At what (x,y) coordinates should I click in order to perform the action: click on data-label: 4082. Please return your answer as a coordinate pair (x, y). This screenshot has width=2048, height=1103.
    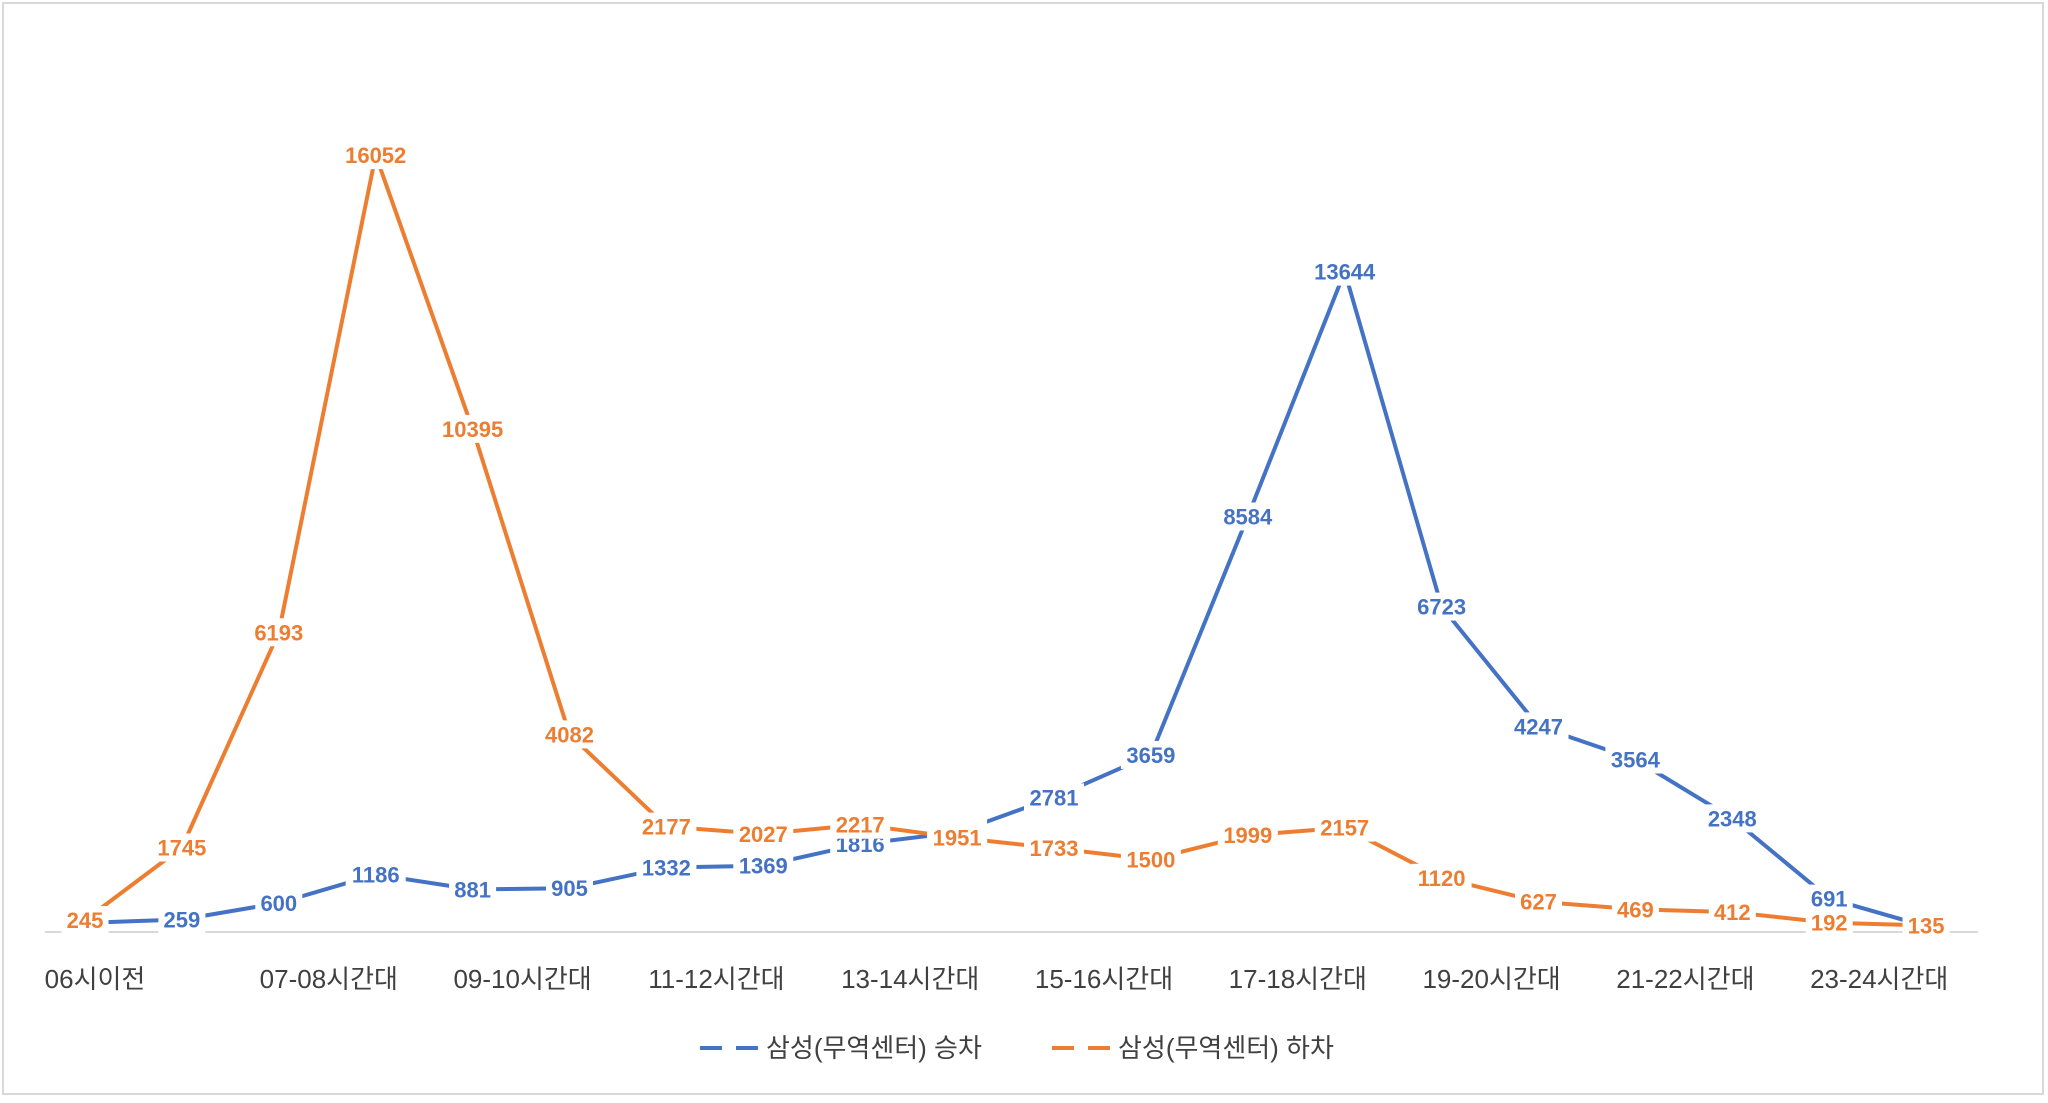
    Looking at the image, I should click on (569, 734).